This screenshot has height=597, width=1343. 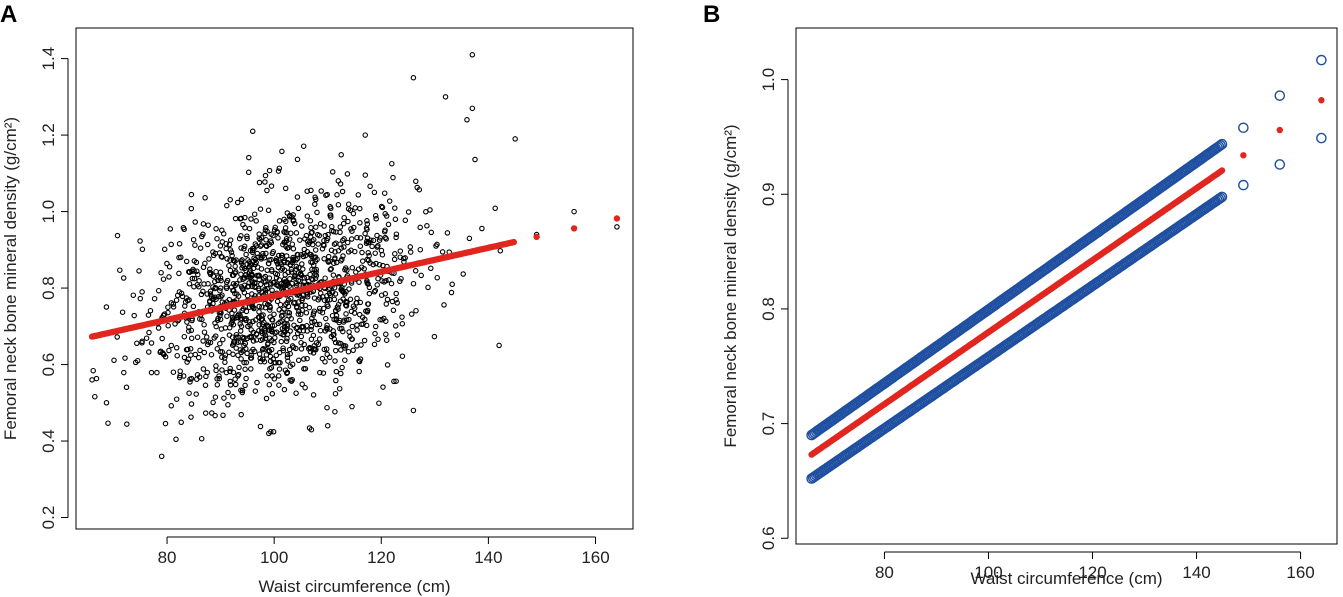 What do you see at coordinates (48, 518) in the screenshot?
I see `y-tick-label: 0.2` at bounding box center [48, 518].